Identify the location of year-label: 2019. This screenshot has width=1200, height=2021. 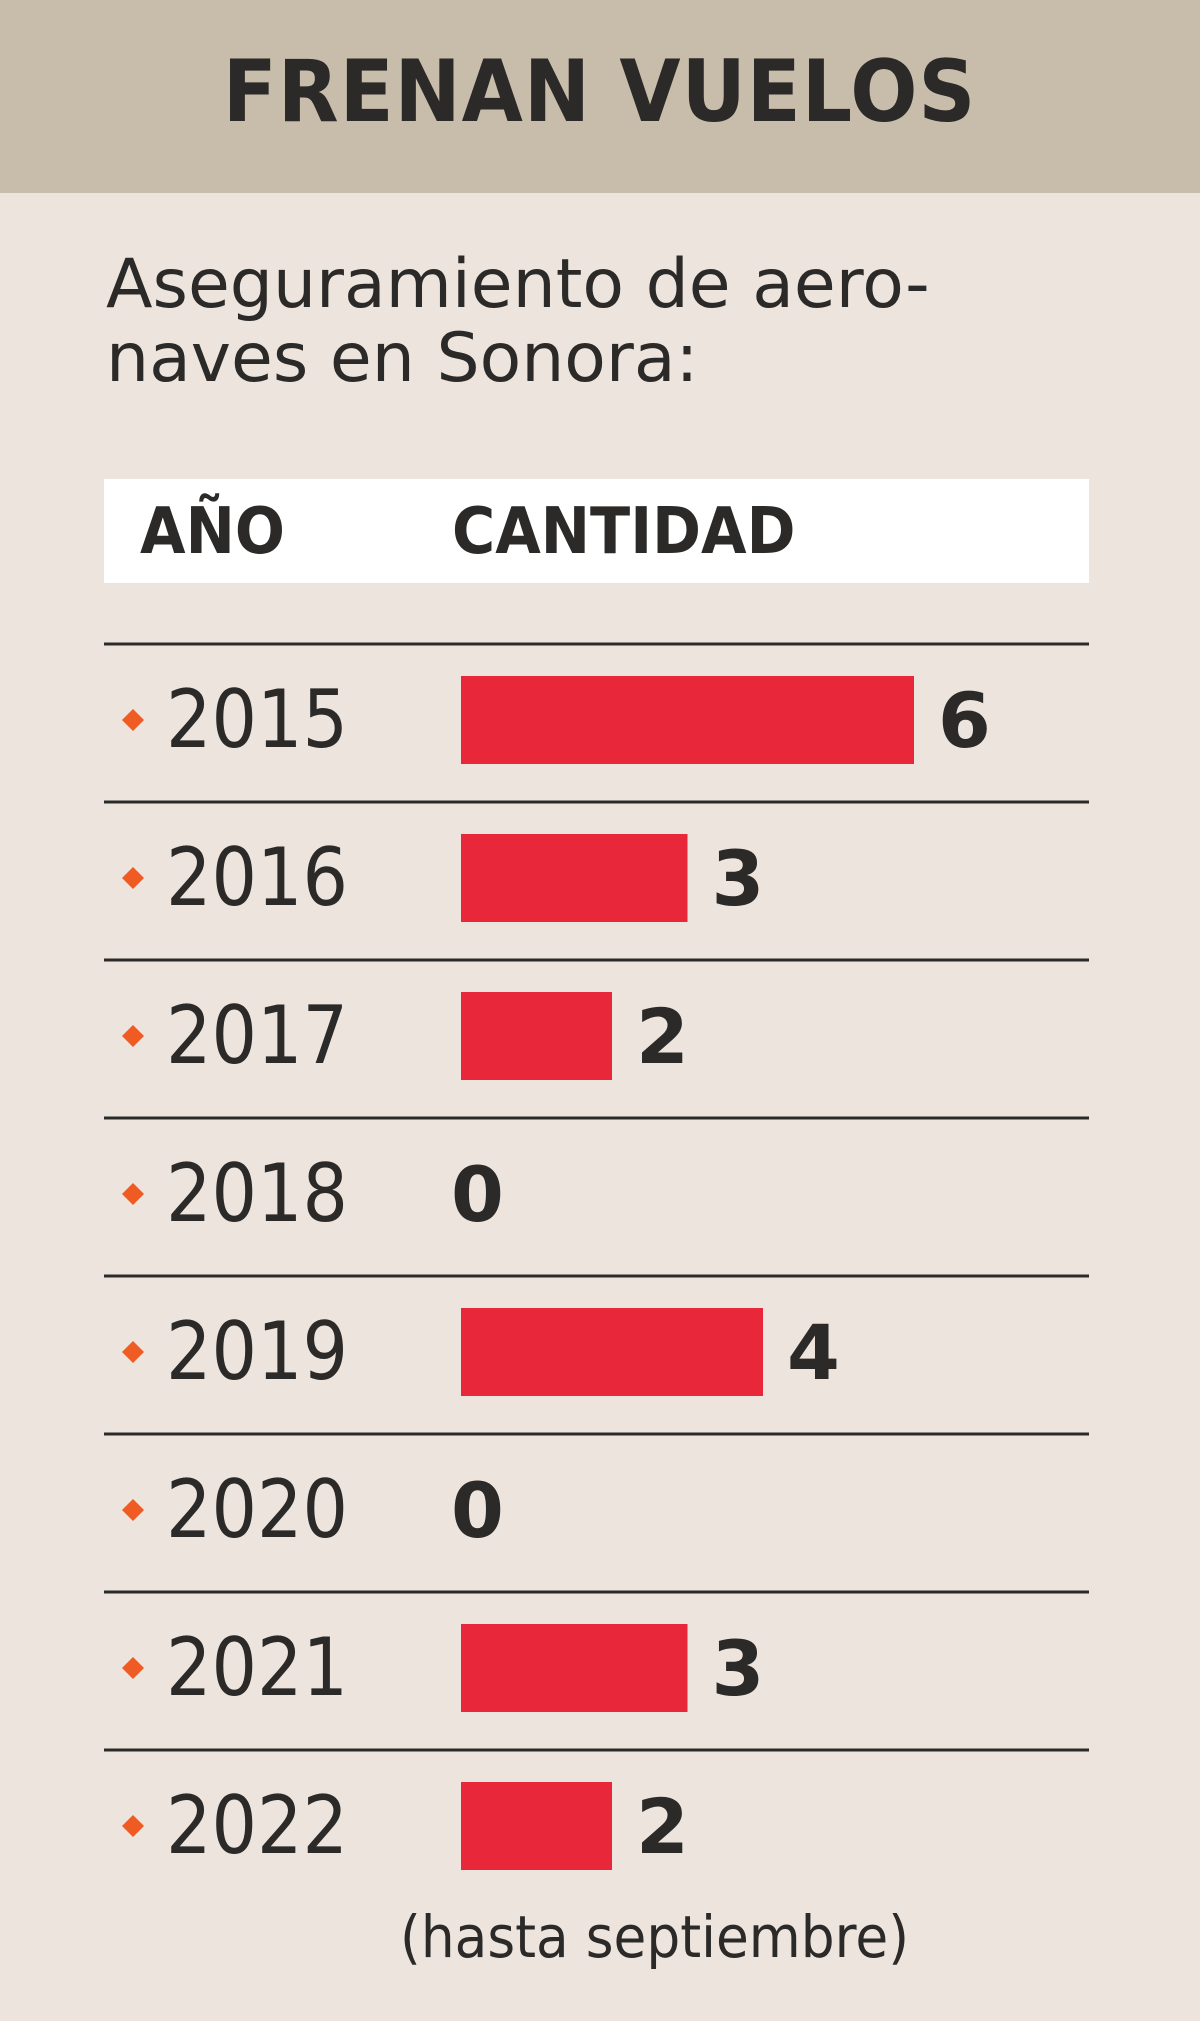
(257, 1351).